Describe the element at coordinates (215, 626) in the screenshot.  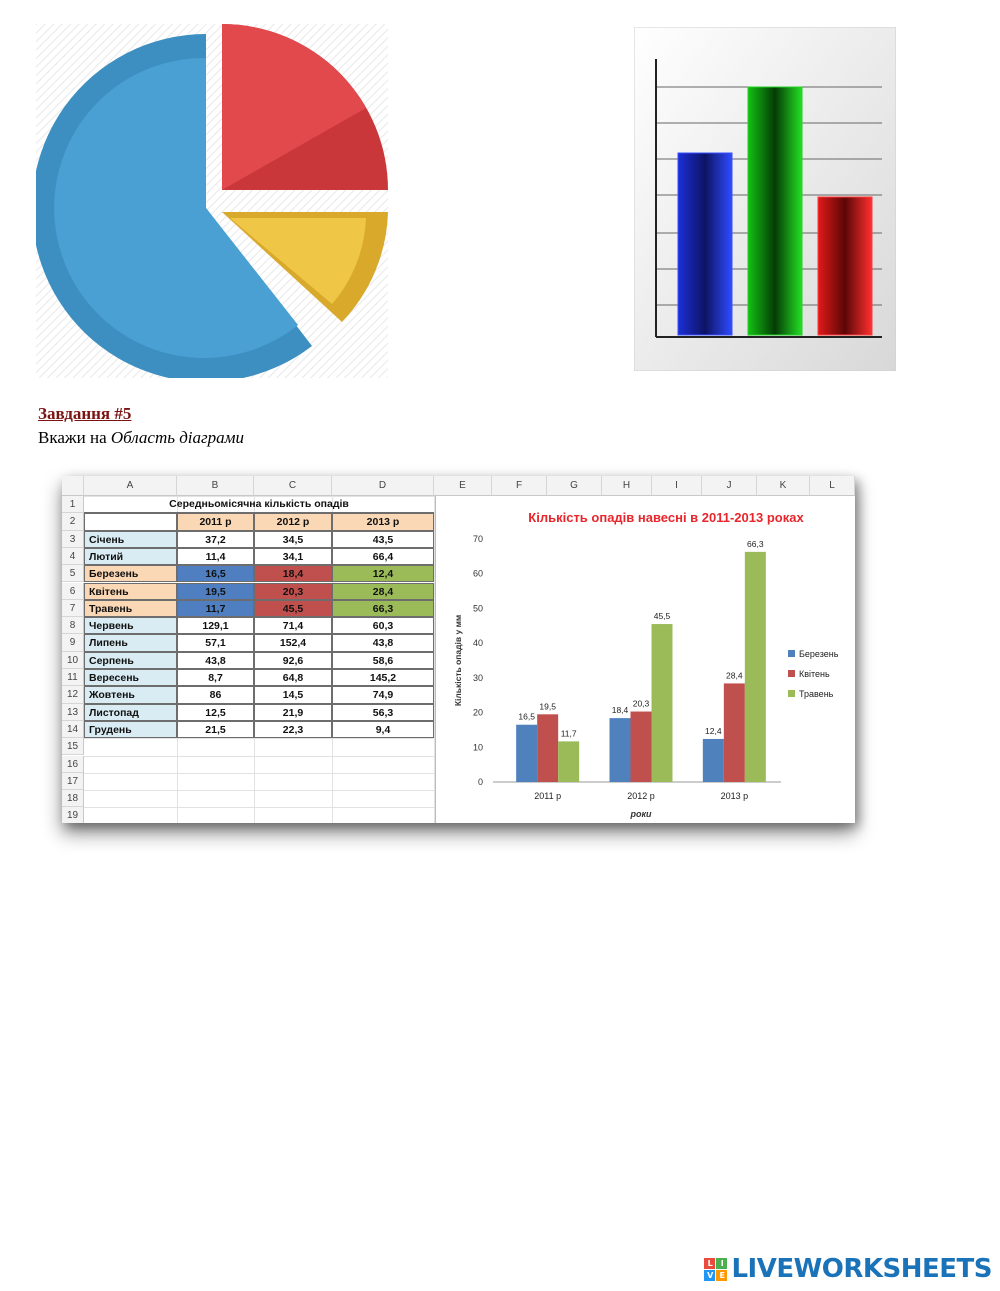
I see `value-cell: 129,1` at that location.